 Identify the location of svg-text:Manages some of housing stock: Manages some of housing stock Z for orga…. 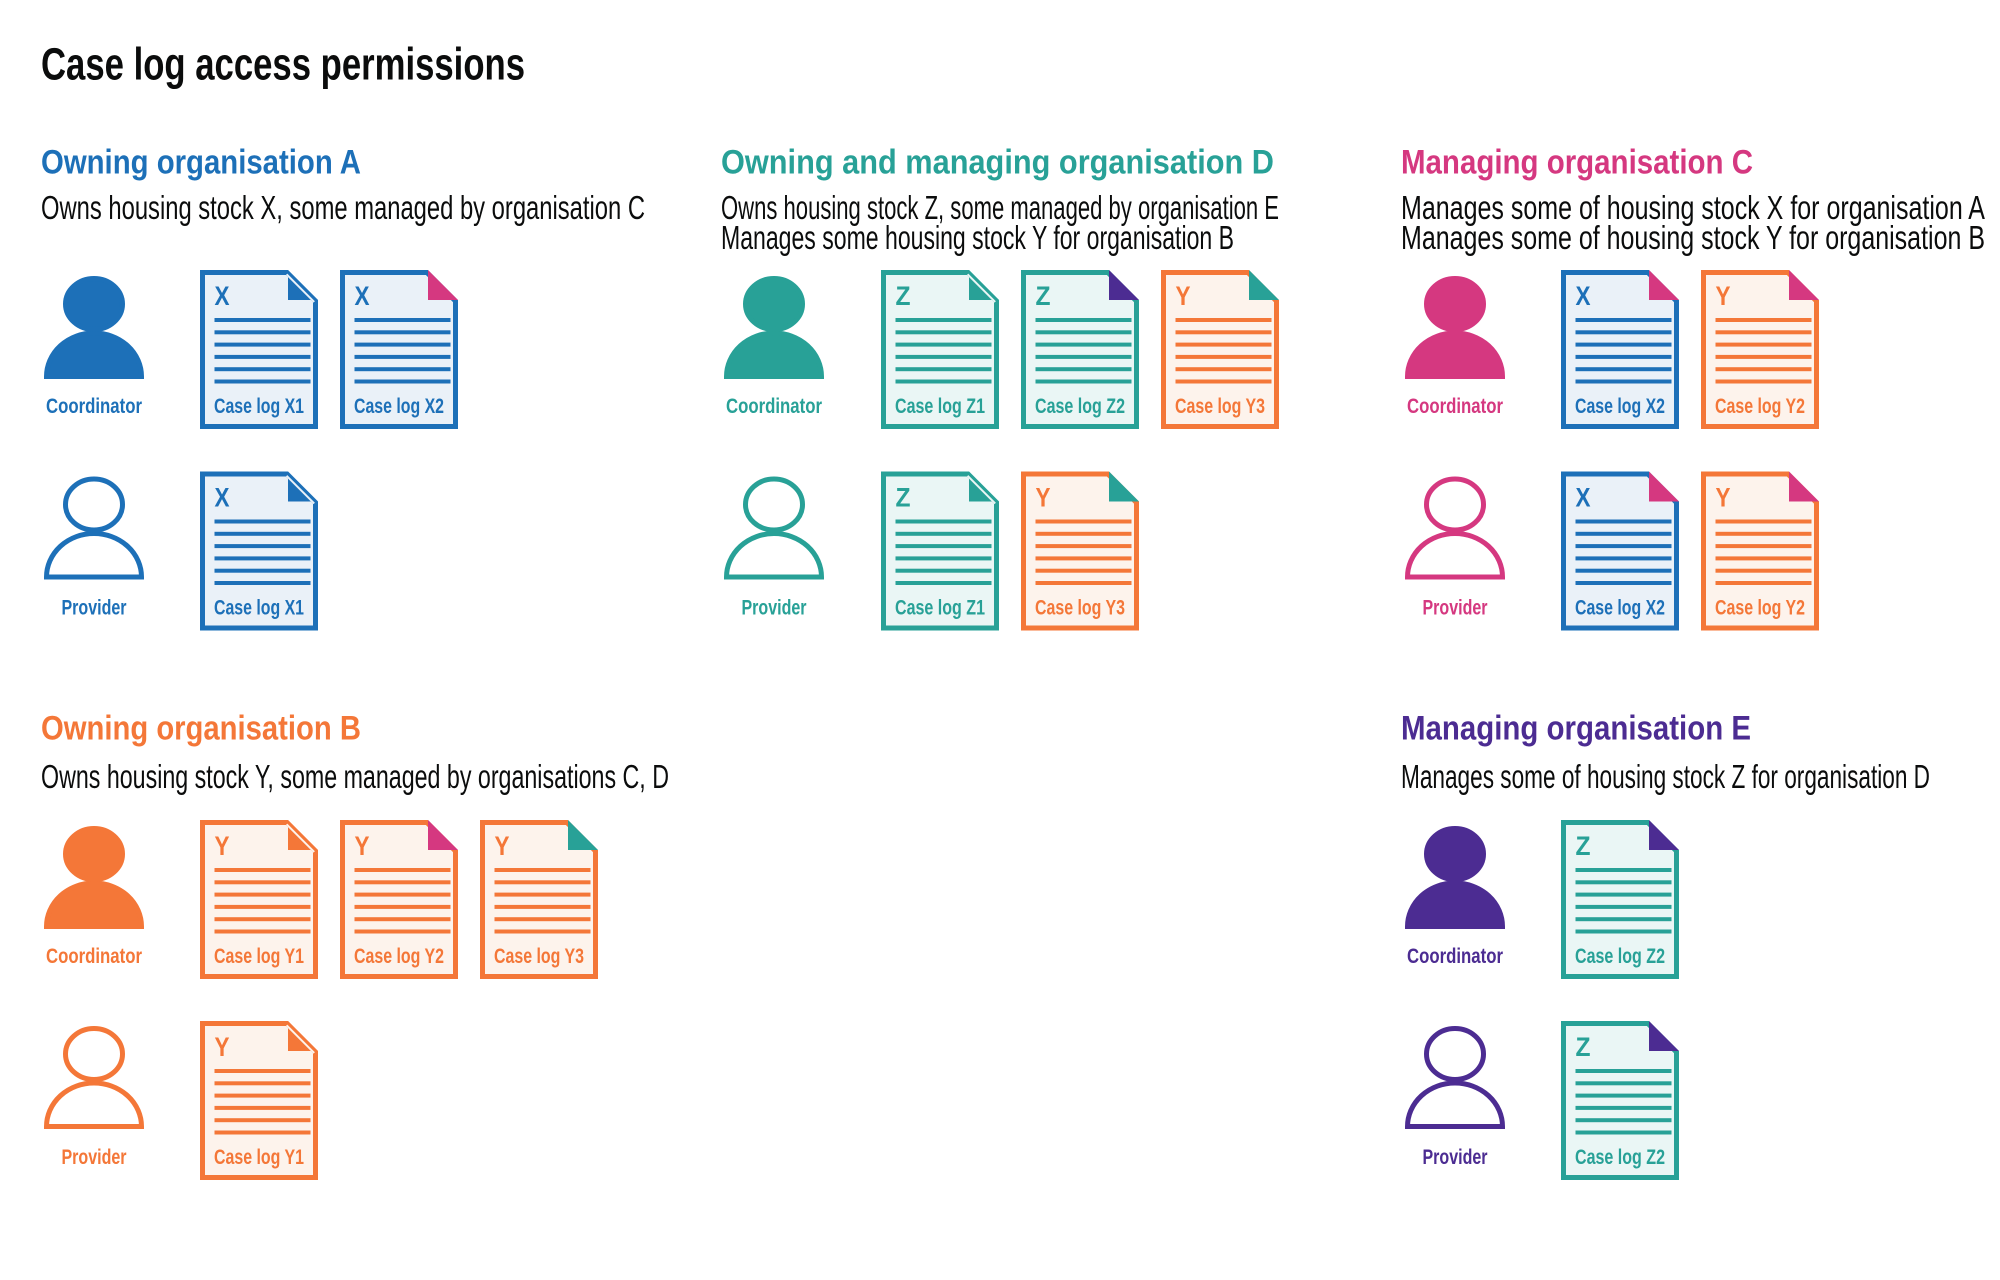
(1665, 776).